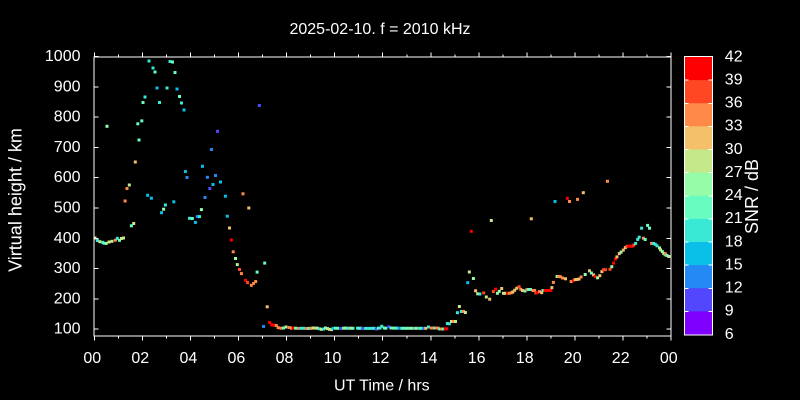 The image size is (800, 400). Describe the element at coordinates (16, 200) in the screenshot. I see `svg-text: Virtual height / km` at that location.